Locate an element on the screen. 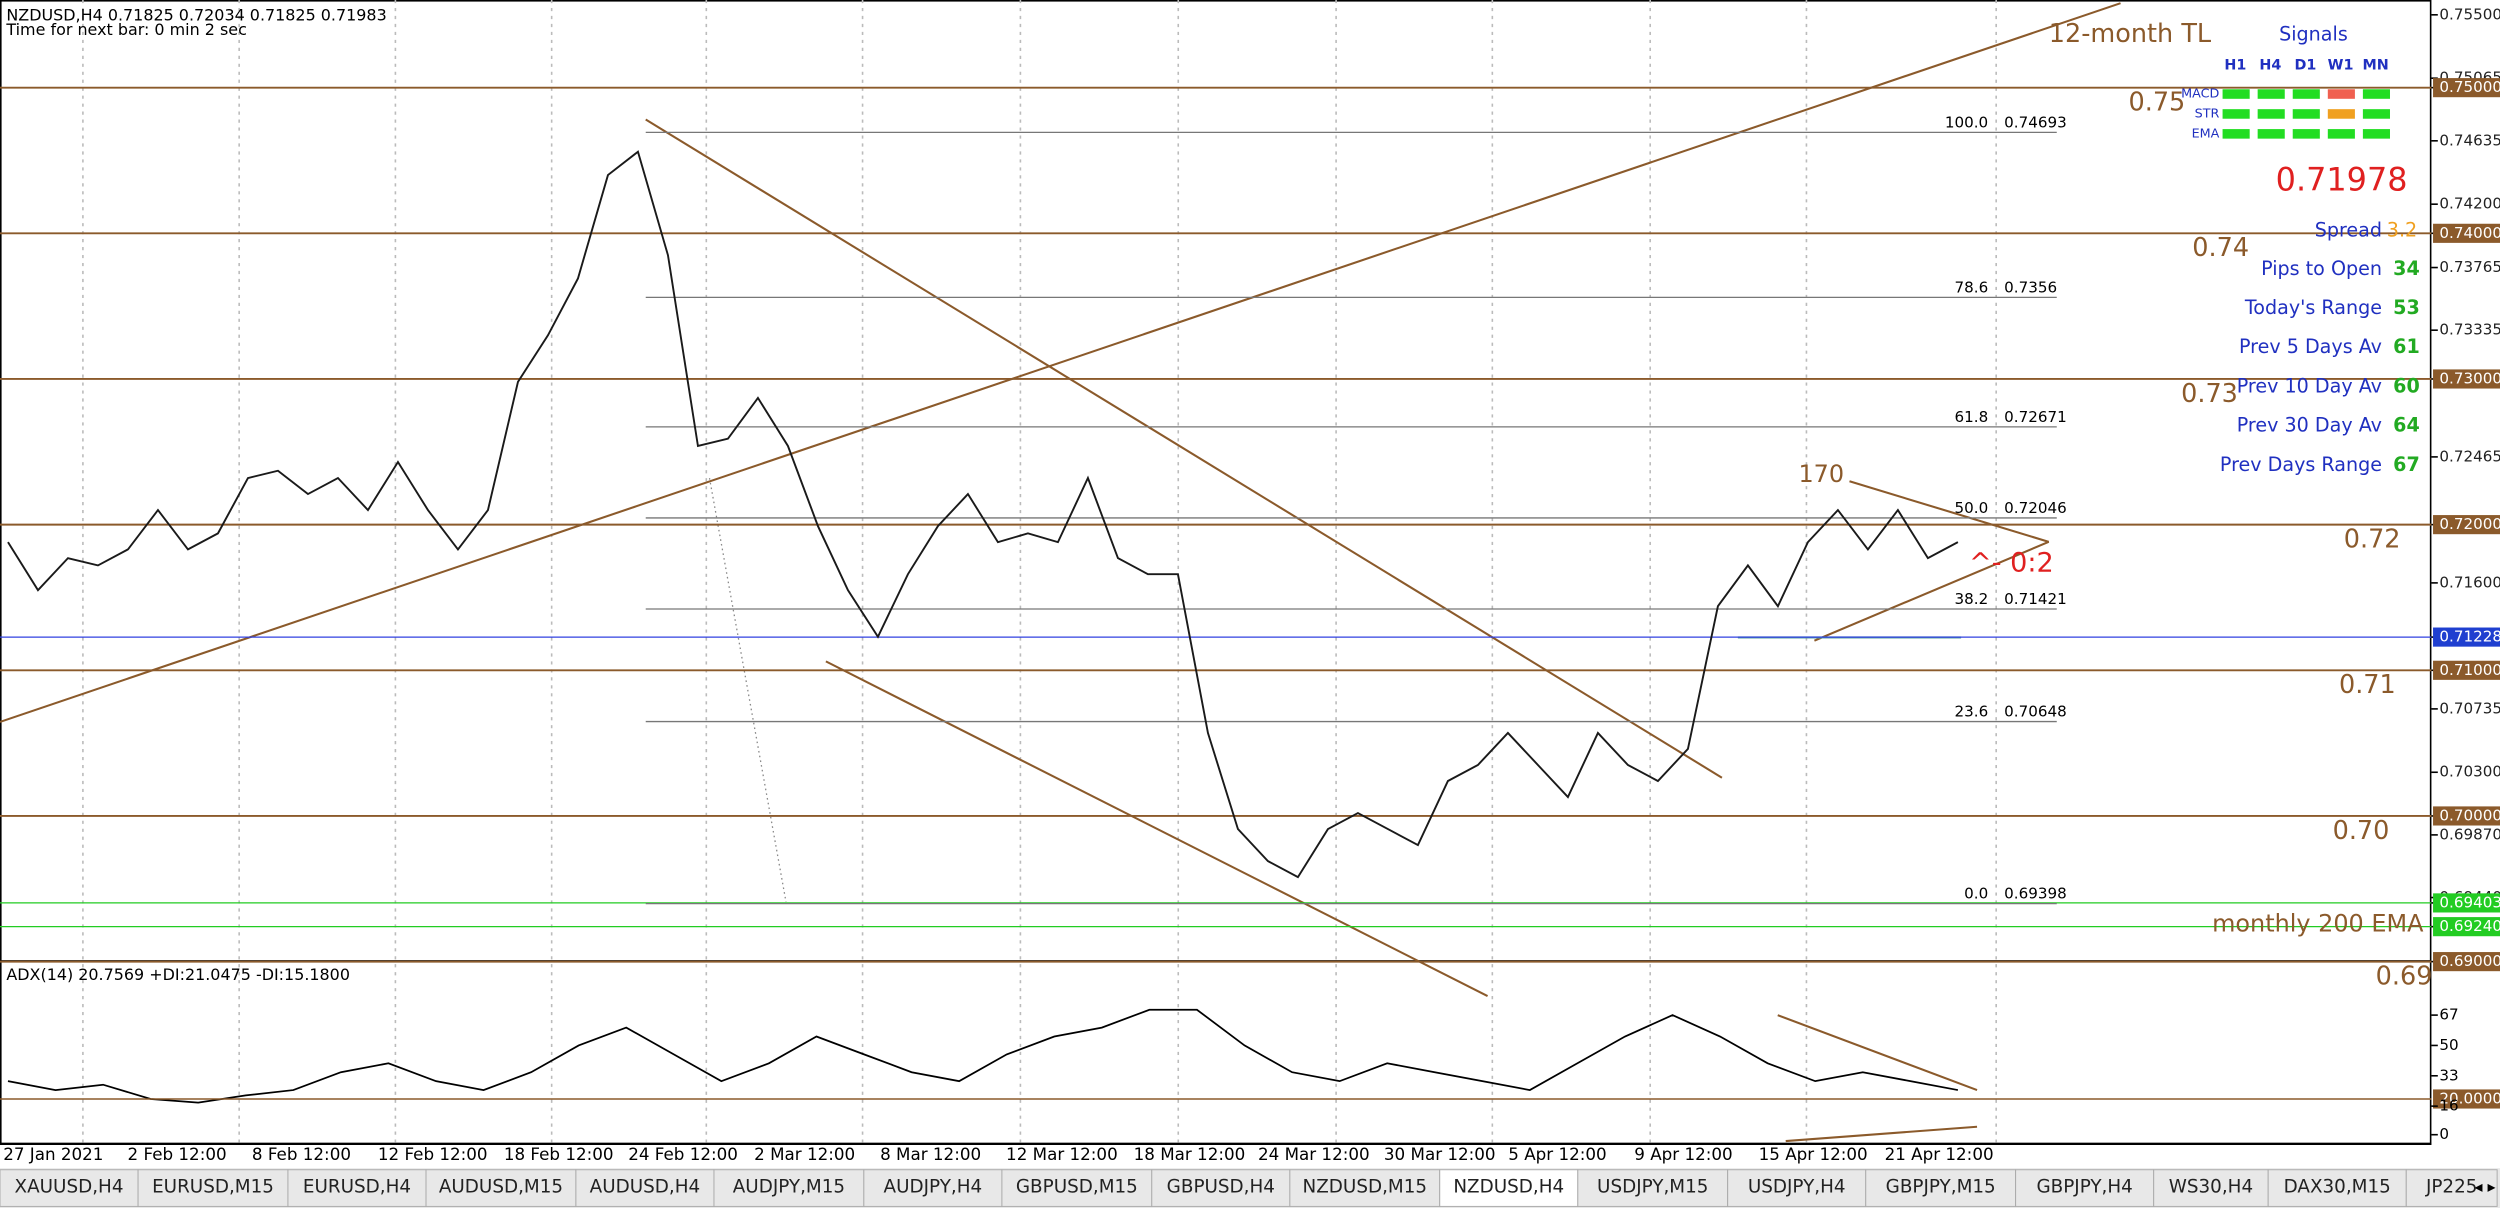  price-tick-label: 0.71228 is located at coordinates (2469, 637).